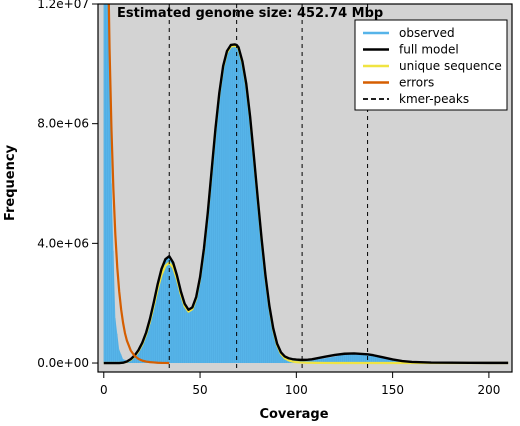 This screenshot has width=520, height=426. Describe the element at coordinates (293, 414) in the screenshot. I see `x-axis-title: Coverage` at that location.